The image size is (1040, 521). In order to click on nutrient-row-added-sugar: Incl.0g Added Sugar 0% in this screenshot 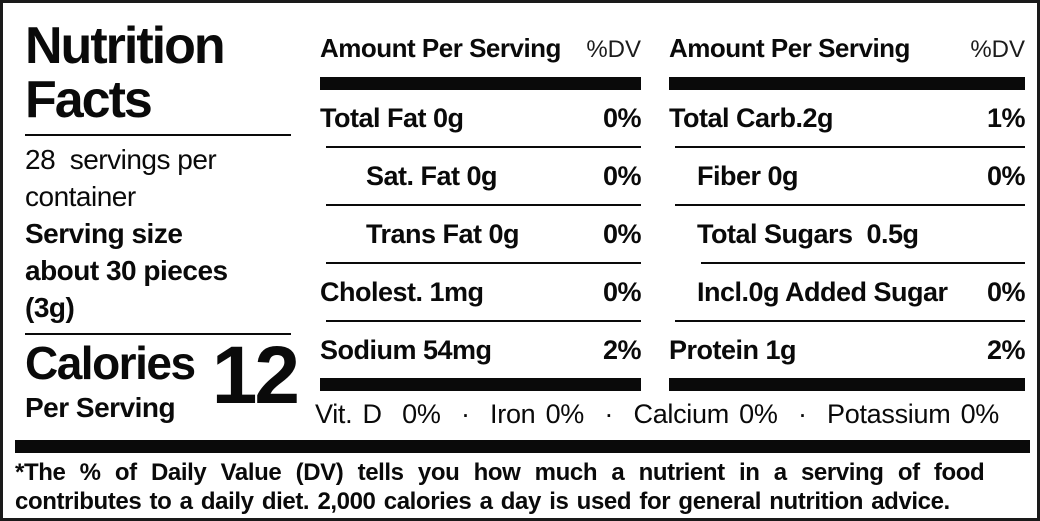, I will do `click(847, 292)`.